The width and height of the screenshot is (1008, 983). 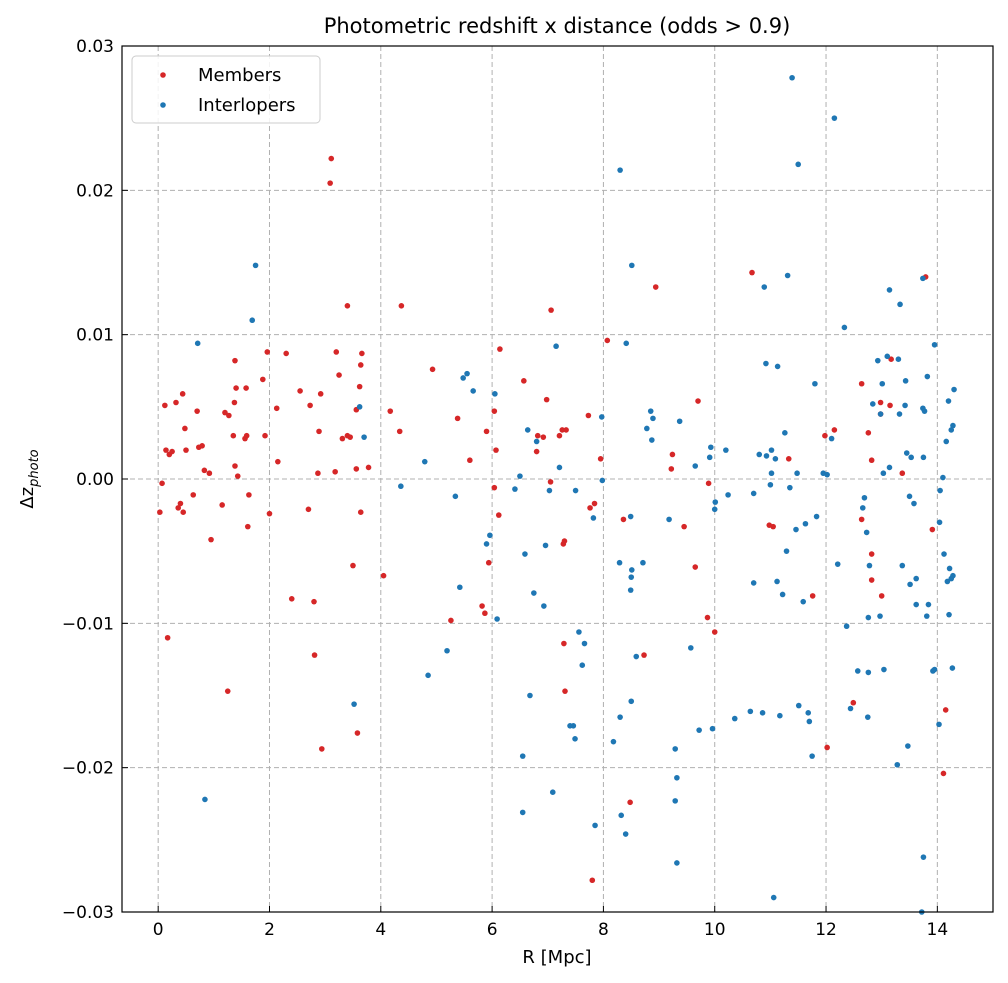 What do you see at coordinates (603, 930) in the screenshot?
I see `x-tick-label: 8` at bounding box center [603, 930].